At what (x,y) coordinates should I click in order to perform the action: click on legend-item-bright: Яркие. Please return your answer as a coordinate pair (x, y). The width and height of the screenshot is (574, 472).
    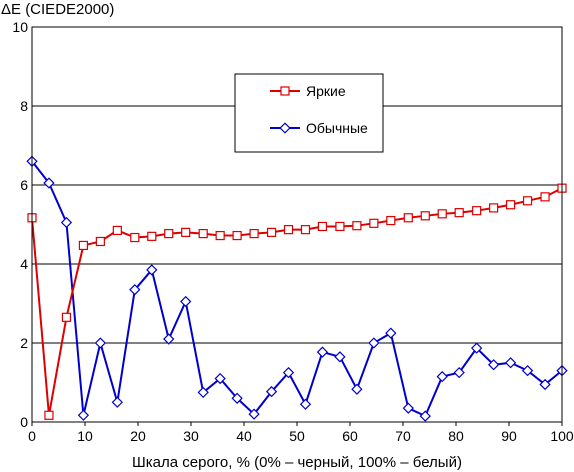
    Looking at the image, I should click on (308, 91).